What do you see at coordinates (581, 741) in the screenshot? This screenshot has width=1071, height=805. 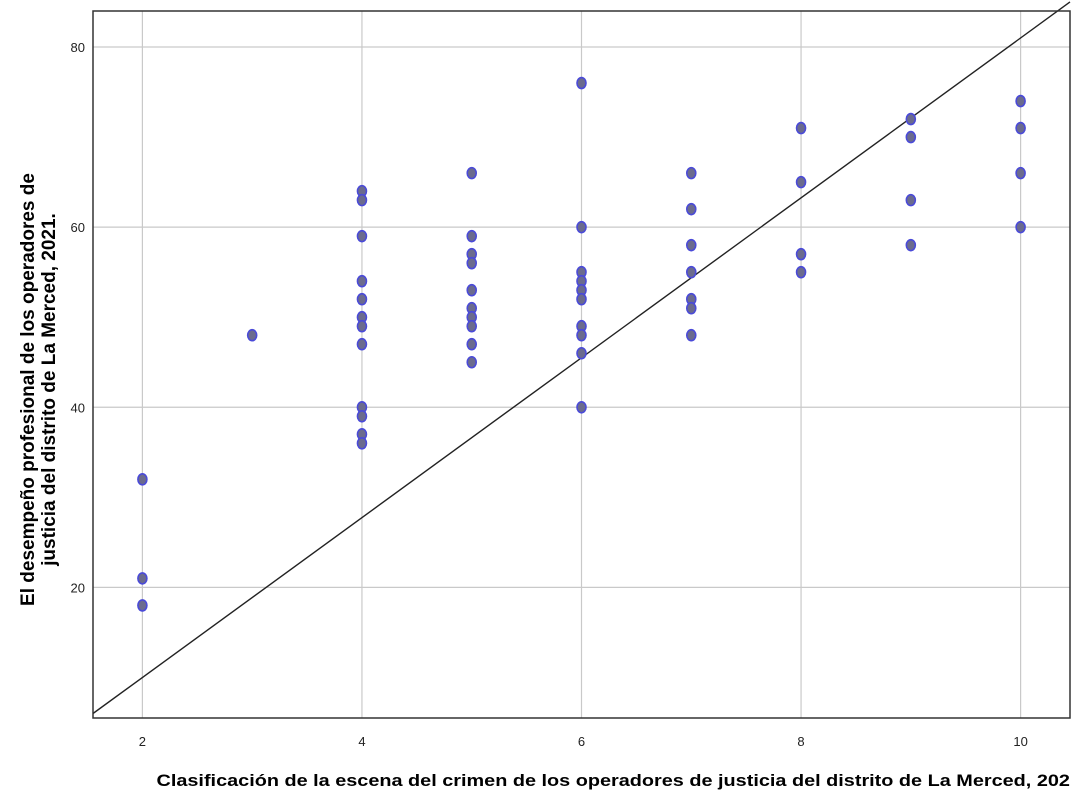 I see `x-tick-label: 6` at bounding box center [581, 741].